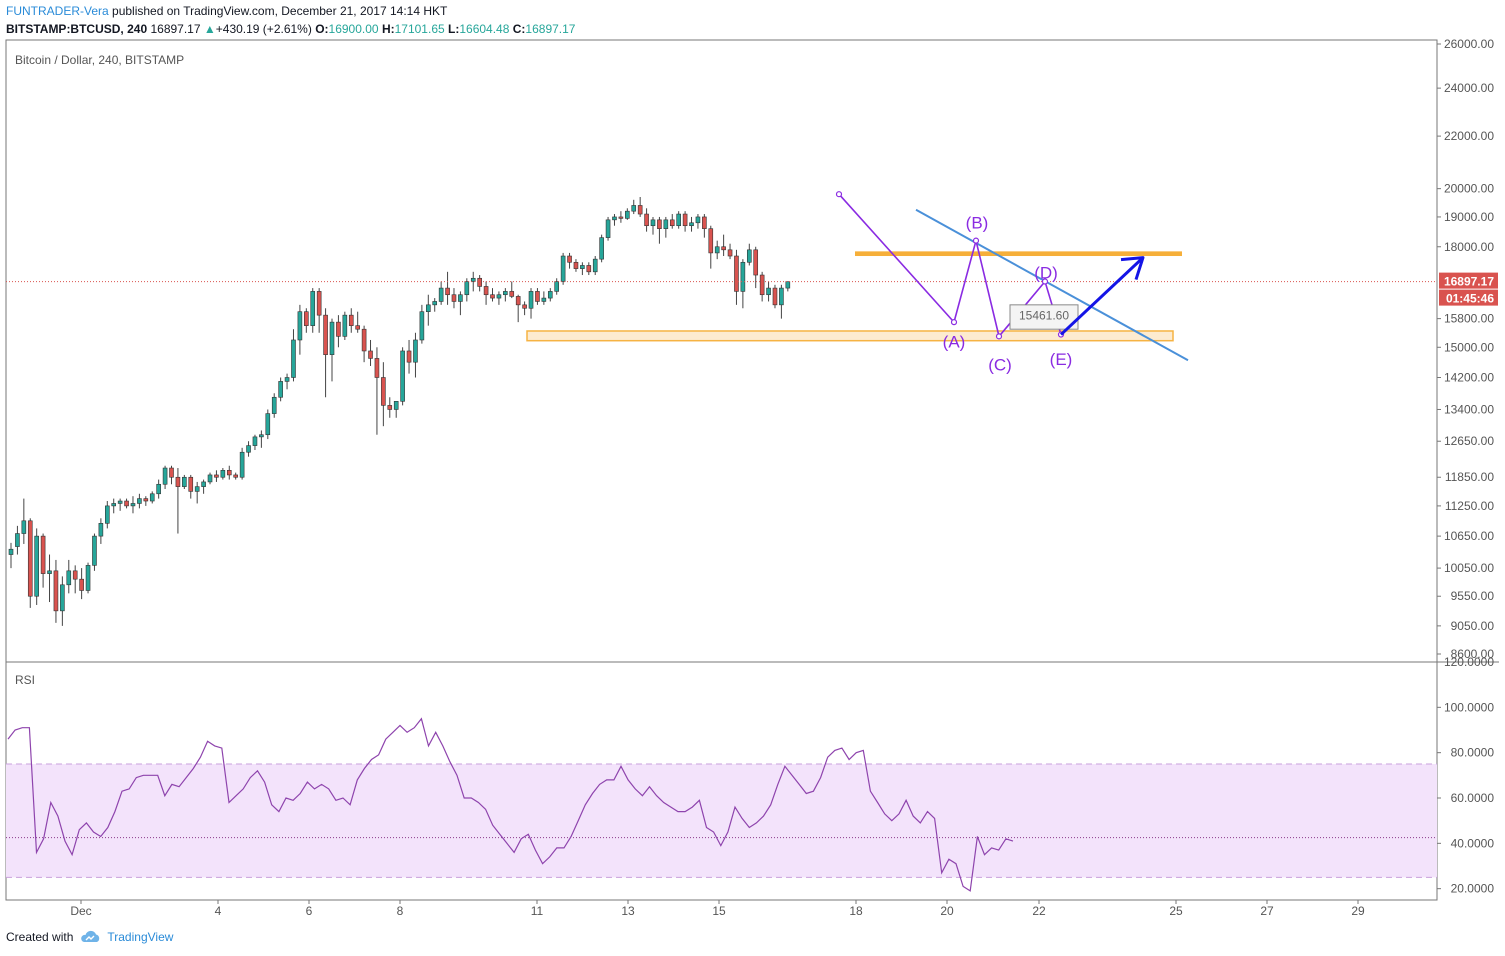  What do you see at coordinates (1018, 254) in the screenshot?
I see `resistance-zone` at bounding box center [1018, 254].